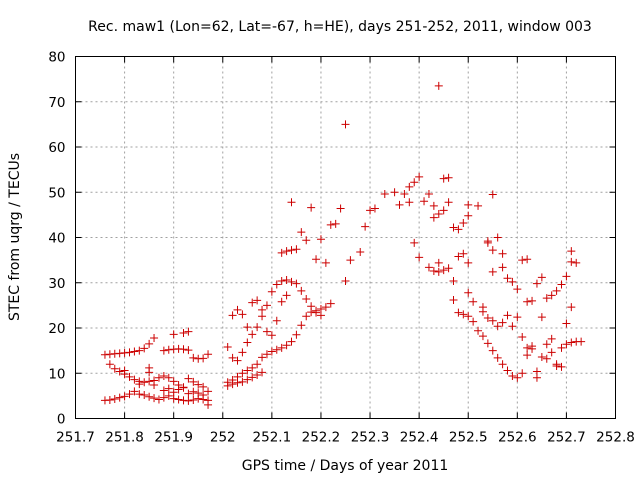 The image size is (640, 480). What do you see at coordinates (56, 284) in the screenshot?
I see `y-tick-label: 30` at bounding box center [56, 284].